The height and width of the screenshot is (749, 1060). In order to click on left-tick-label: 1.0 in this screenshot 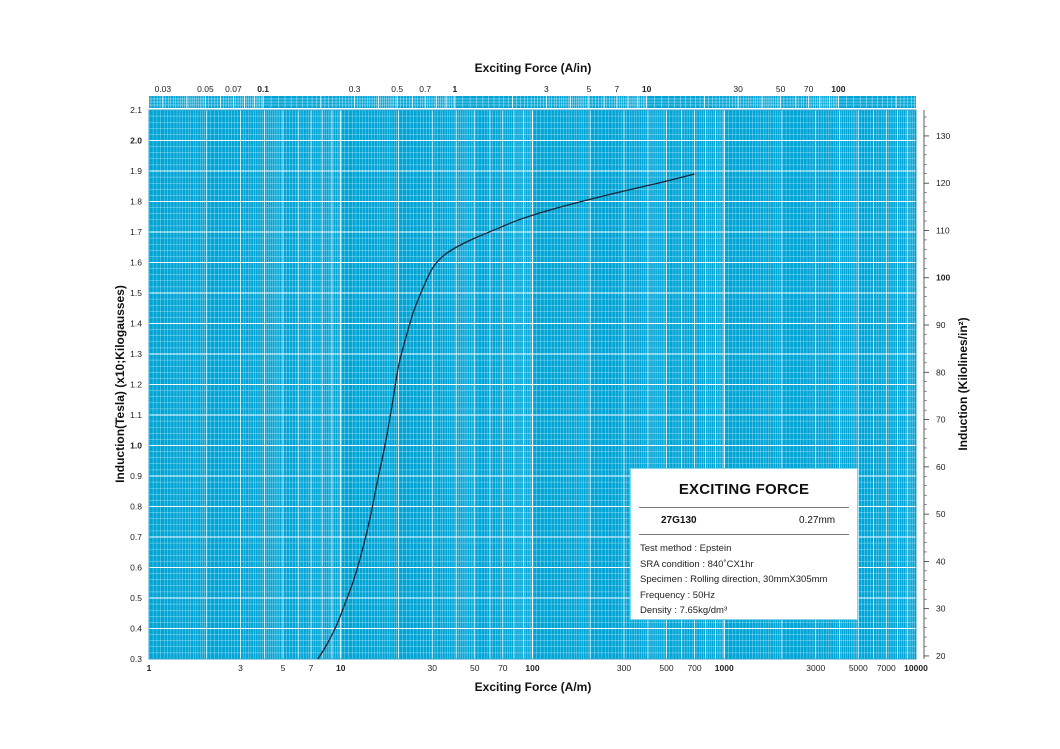, I will do `click(136, 446)`.